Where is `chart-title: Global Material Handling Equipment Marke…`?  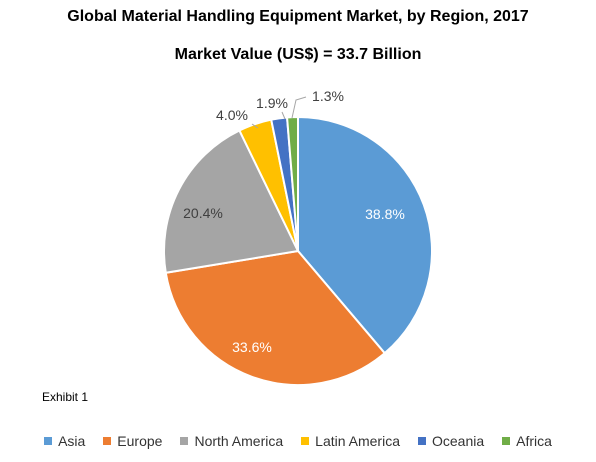
chart-title: Global Material Handling Equipment Marke… is located at coordinates (298, 16).